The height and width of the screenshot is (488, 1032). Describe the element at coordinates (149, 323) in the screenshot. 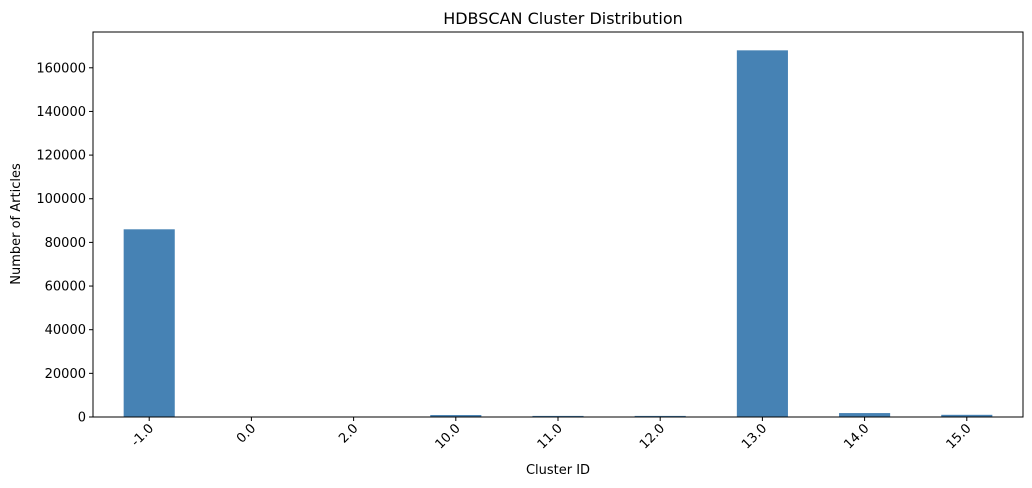

I see `bar--1.0` at that location.